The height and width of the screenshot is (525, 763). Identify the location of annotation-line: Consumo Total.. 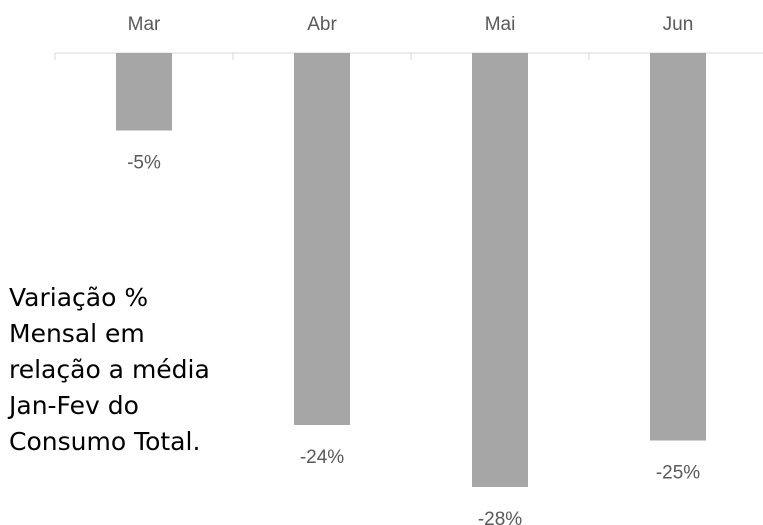
(104, 441).